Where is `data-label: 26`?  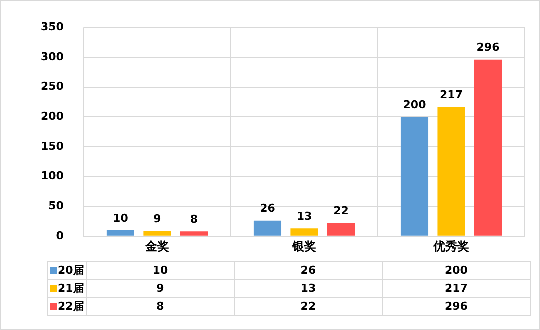 data-label: 26 is located at coordinates (308, 270).